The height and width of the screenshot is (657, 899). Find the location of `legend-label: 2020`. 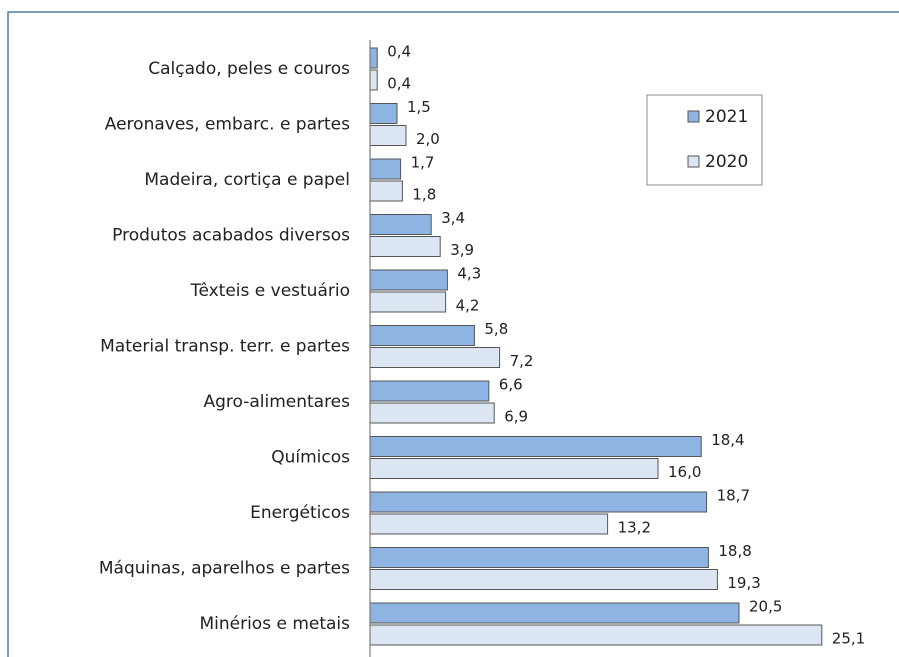

legend-label: 2020 is located at coordinates (726, 162).